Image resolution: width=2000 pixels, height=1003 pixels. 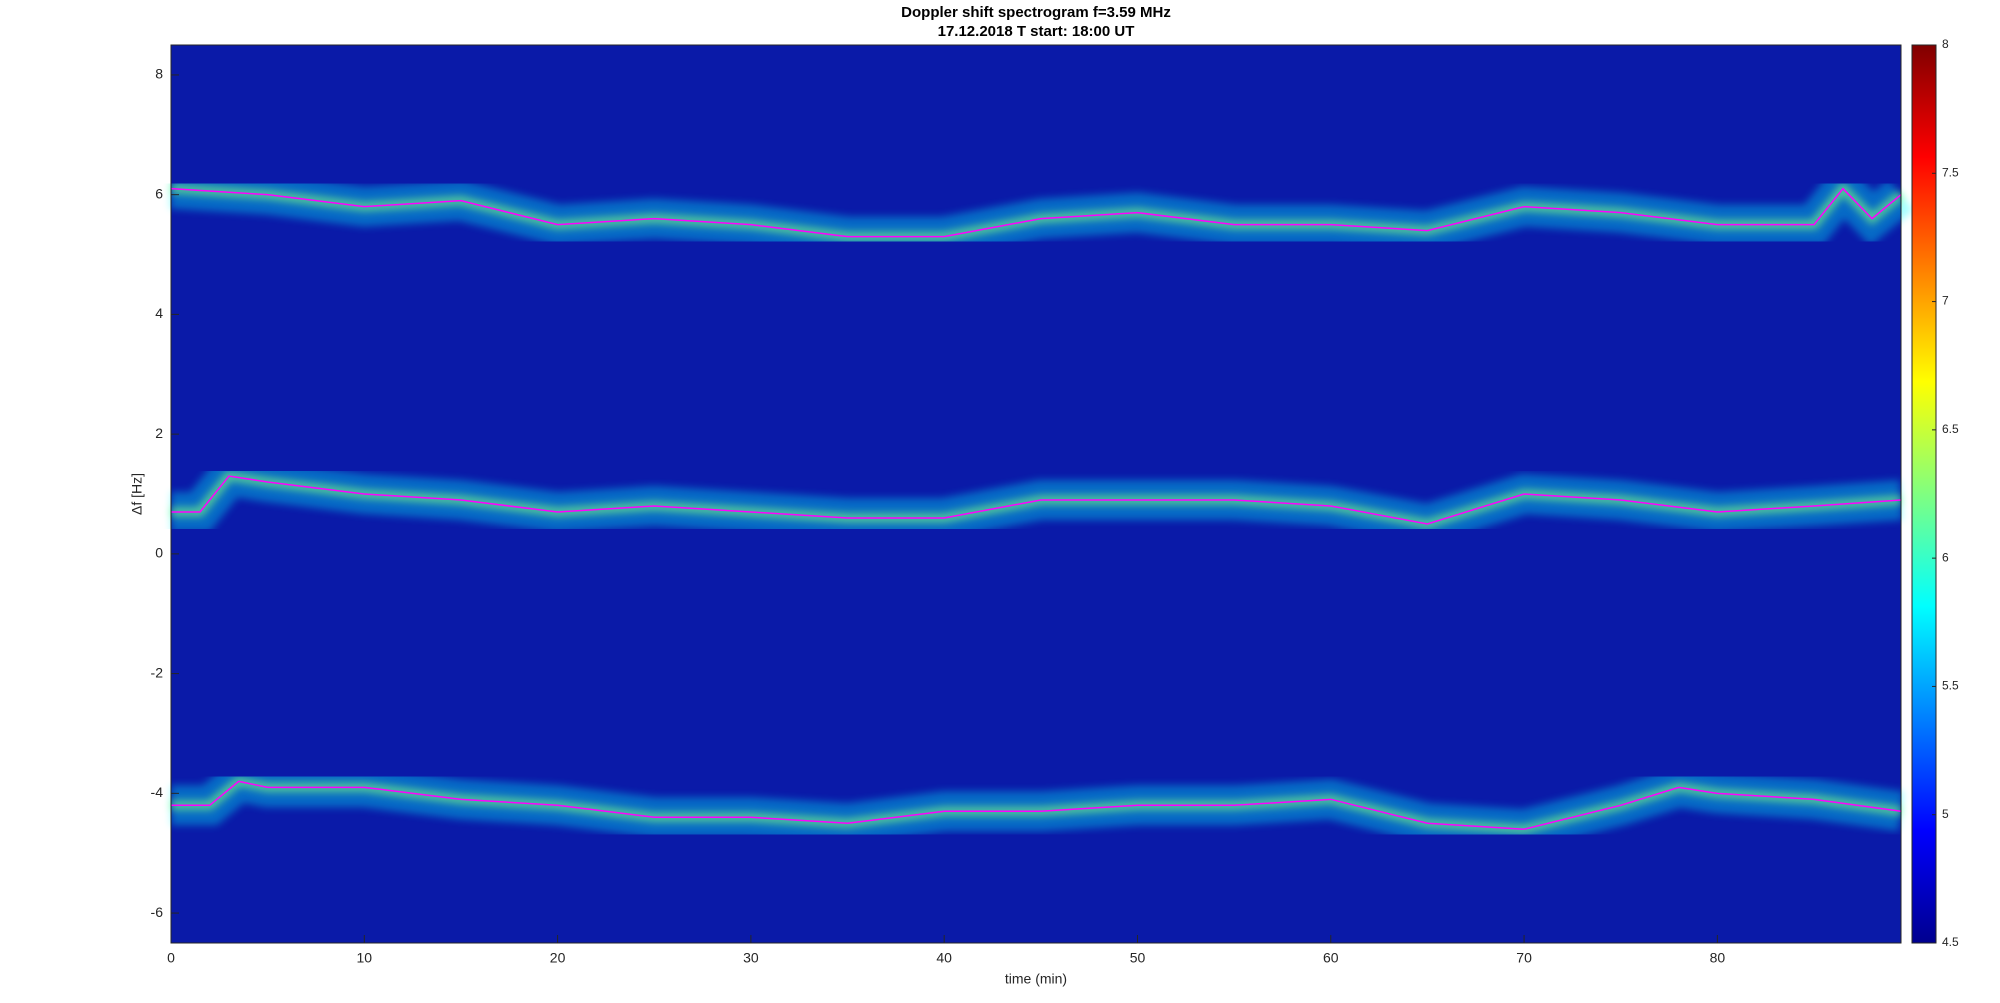 What do you see at coordinates (1950, 172) in the screenshot?
I see `colorbar-tick-label: 7.5` at bounding box center [1950, 172].